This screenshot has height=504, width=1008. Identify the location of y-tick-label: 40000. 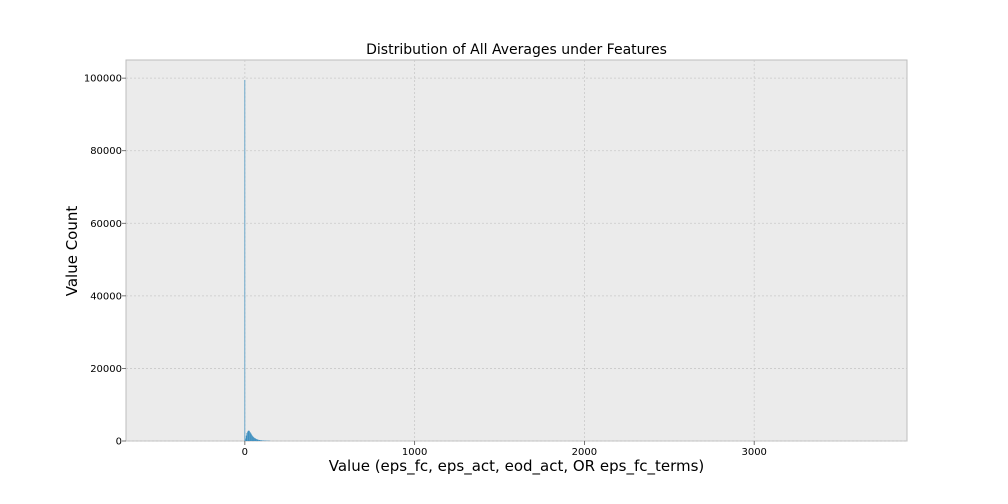
(106, 296).